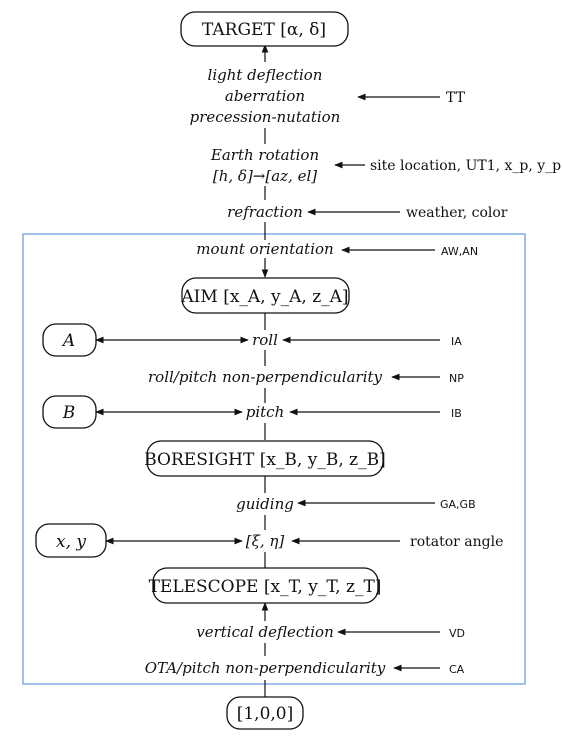 The width and height of the screenshot is (562, 748). I want to click on light-deflection-label: light deflection, so click(265, 75).